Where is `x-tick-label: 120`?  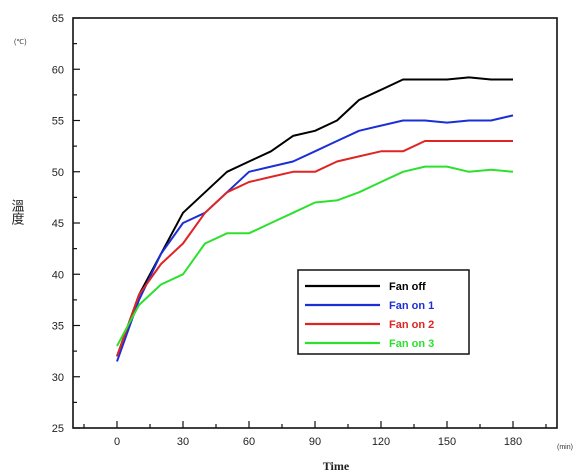 x-tick-label: 120 is located at coordinates (381, 442).